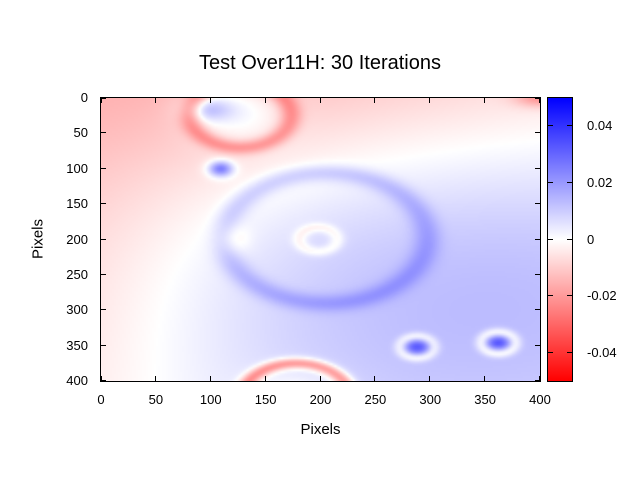 The width and height of the screenshot is (640, 480). Describe the element at coordinates (600, 126) in the screenshot. I see `colorbar-tick-label: 0.04` at that location.